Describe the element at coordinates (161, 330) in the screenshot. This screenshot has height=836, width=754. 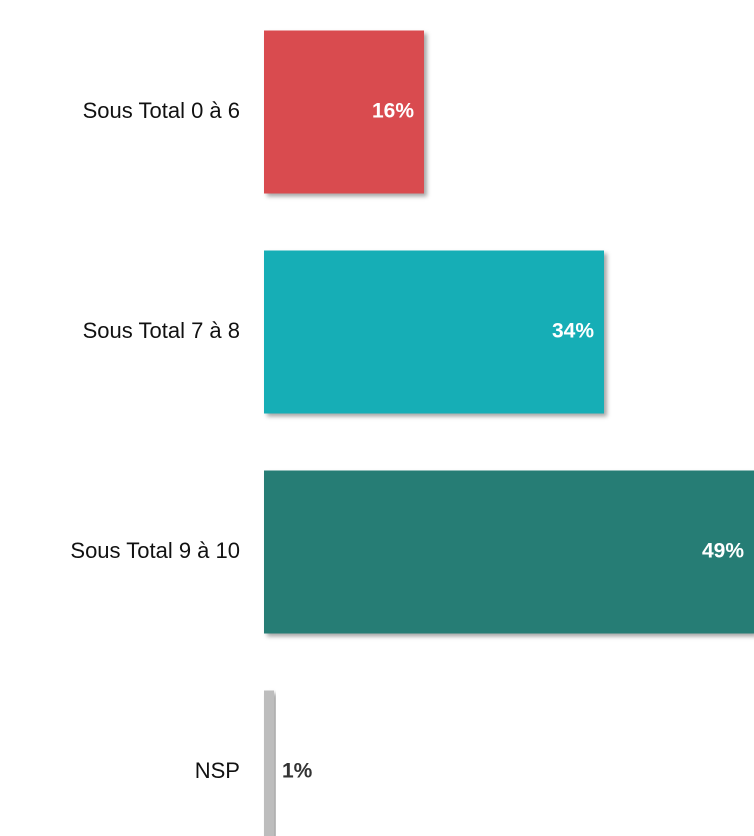
I see `category-label: Sous Total 7 à 8` at that location.